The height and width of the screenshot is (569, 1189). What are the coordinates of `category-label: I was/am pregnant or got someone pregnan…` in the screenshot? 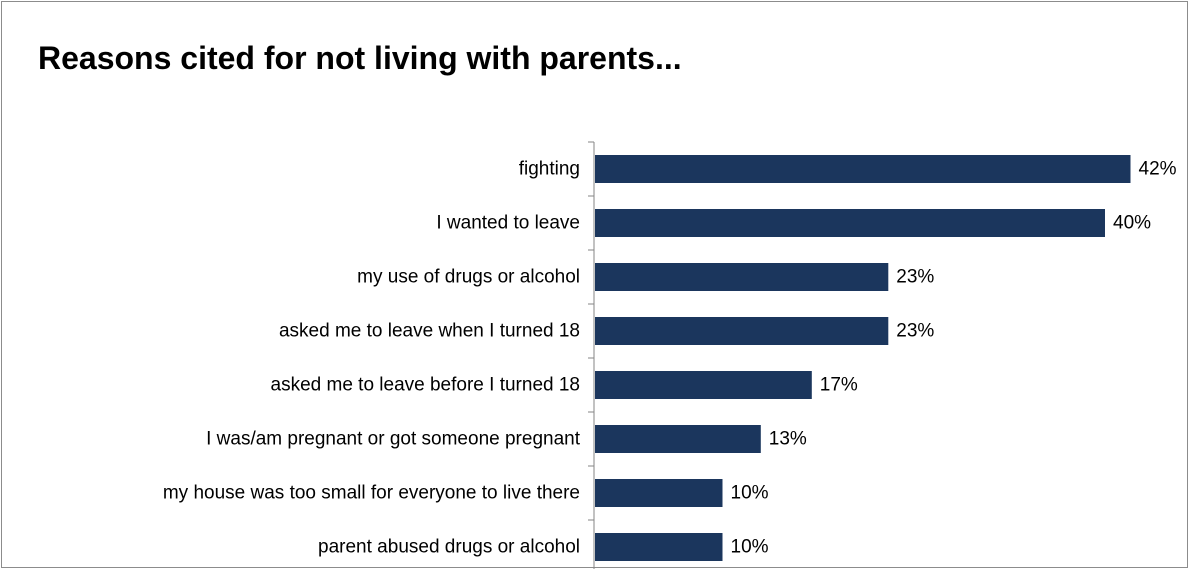 It's located at (393, 439).